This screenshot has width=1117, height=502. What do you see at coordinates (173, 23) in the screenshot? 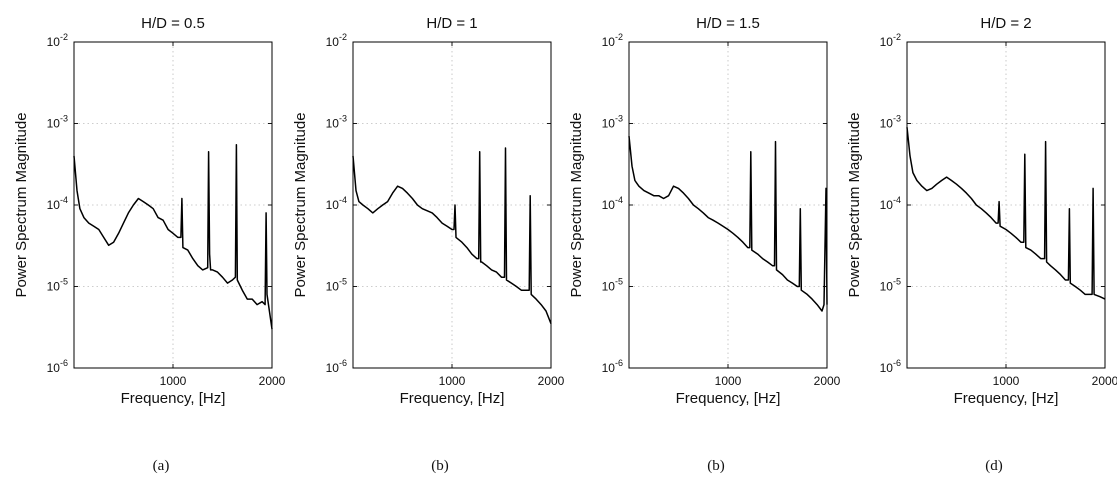
I see `panel-title: H/D = 0.5` at bounding box center [173, 23].